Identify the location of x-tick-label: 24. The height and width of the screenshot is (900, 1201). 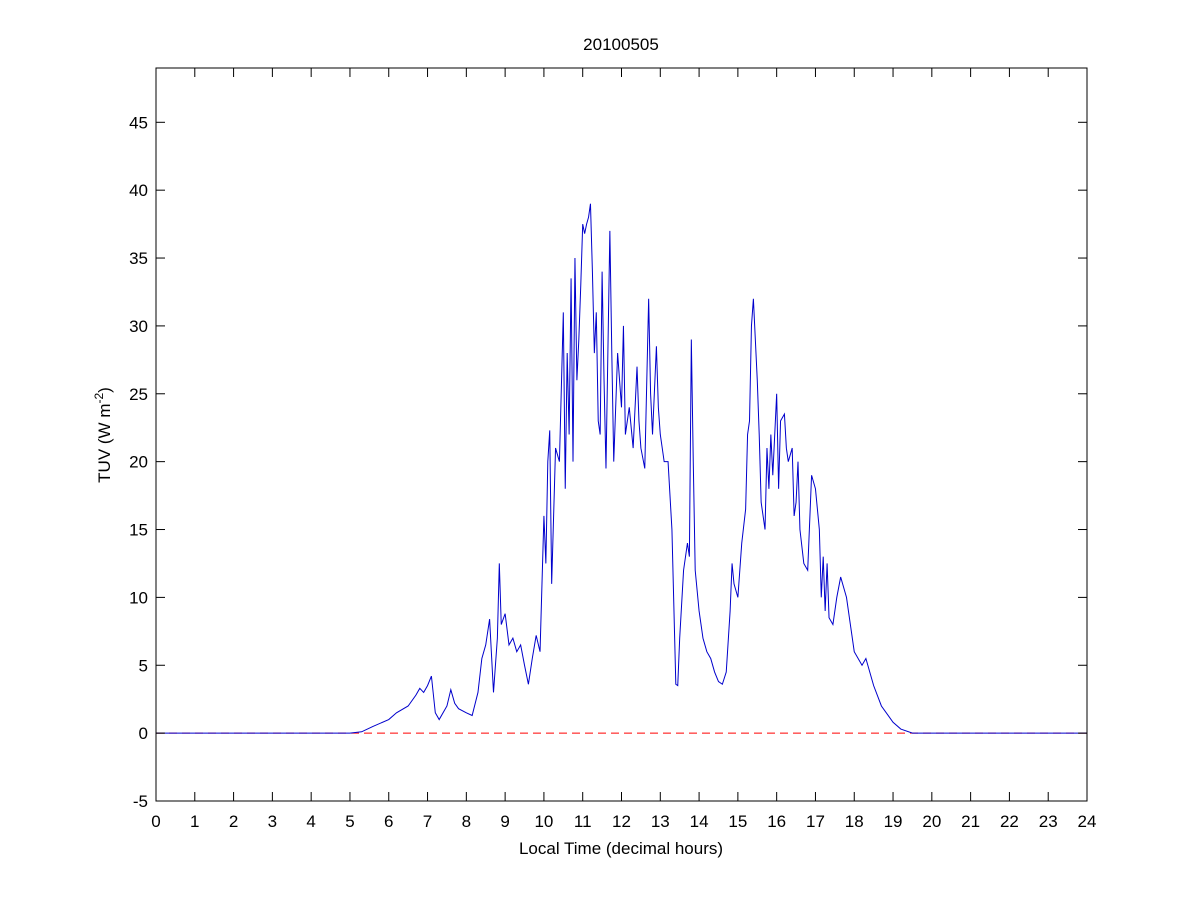
(1087, 821).